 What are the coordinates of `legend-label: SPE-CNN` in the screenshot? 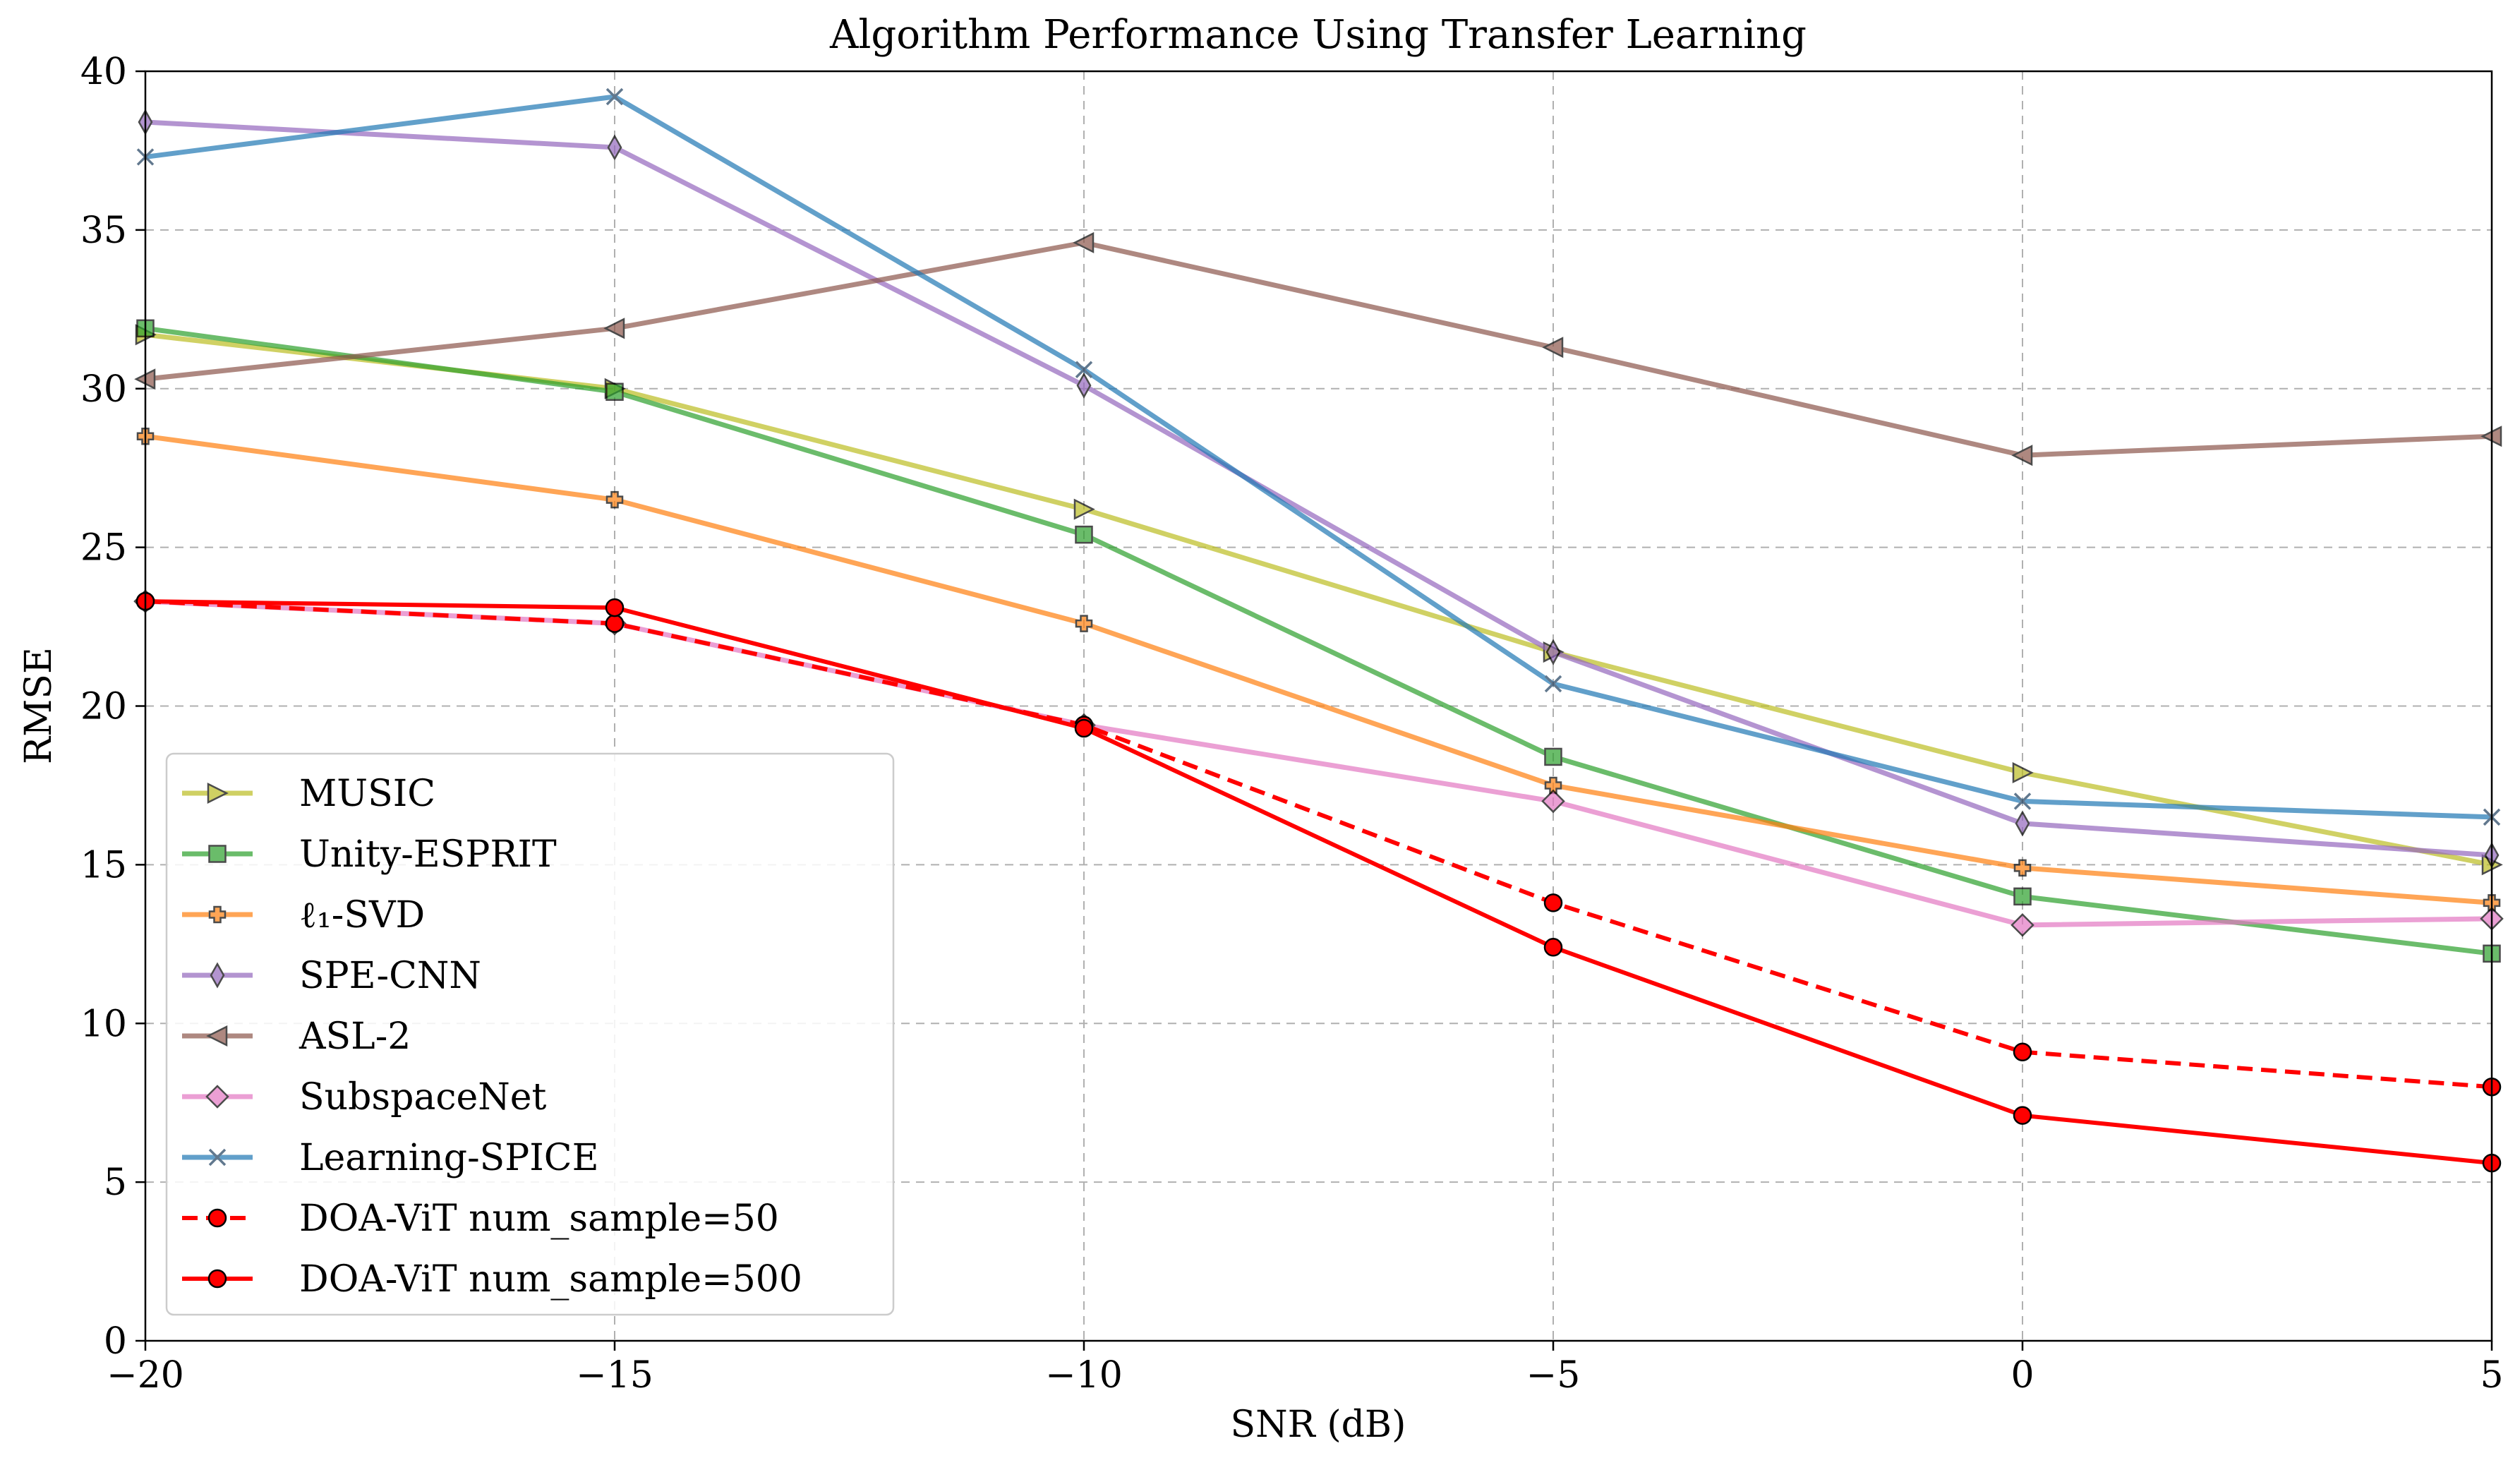 It's located at (390, 976).